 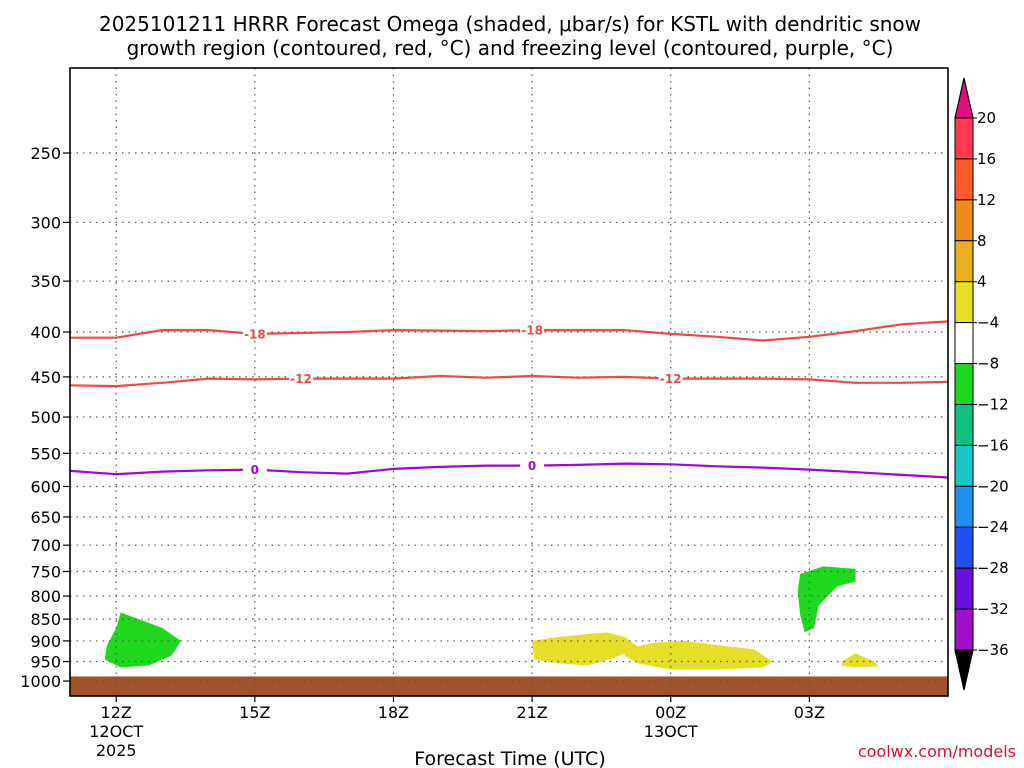 I want to click on colorbar-bottom-arrow, so click(x=964, y=670).